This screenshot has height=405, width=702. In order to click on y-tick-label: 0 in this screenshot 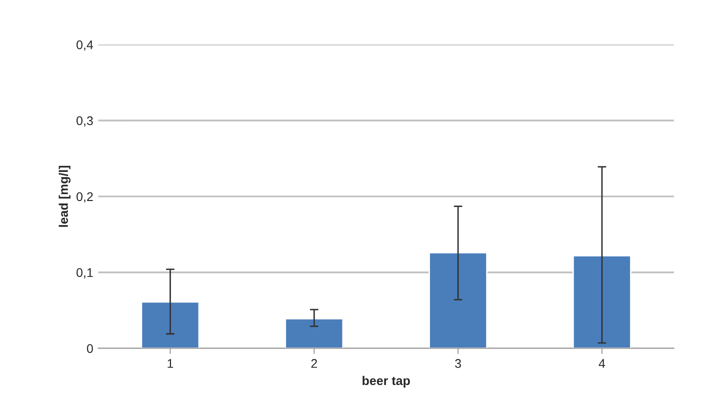, I will do `click(89, 348)`.